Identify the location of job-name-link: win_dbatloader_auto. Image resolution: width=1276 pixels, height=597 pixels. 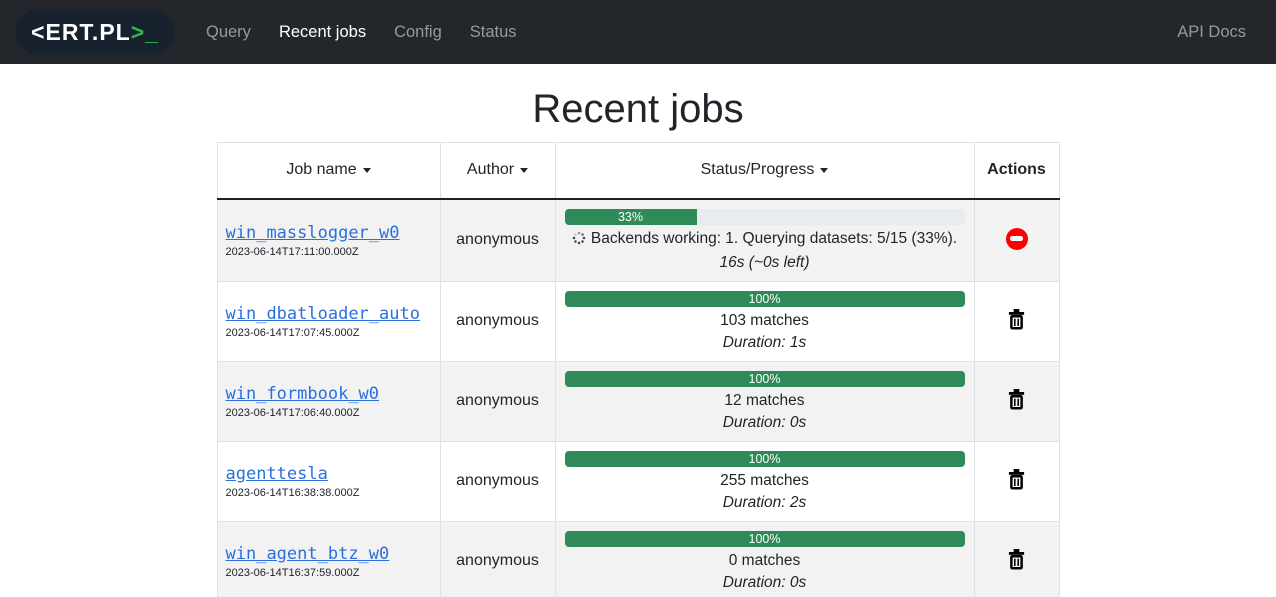
(322, 313).